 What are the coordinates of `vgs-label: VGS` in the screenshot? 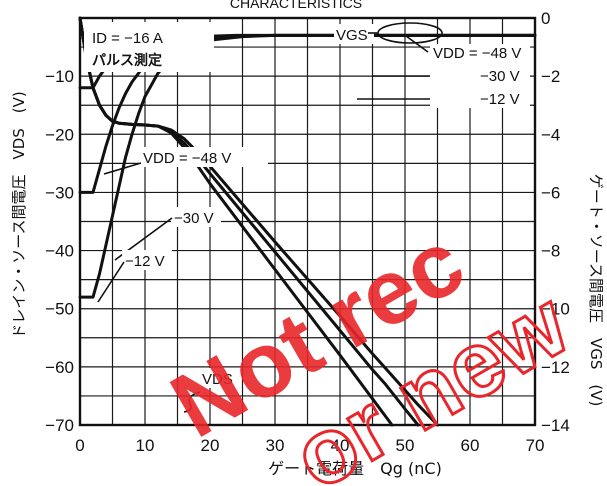 It's located at (352, 35).